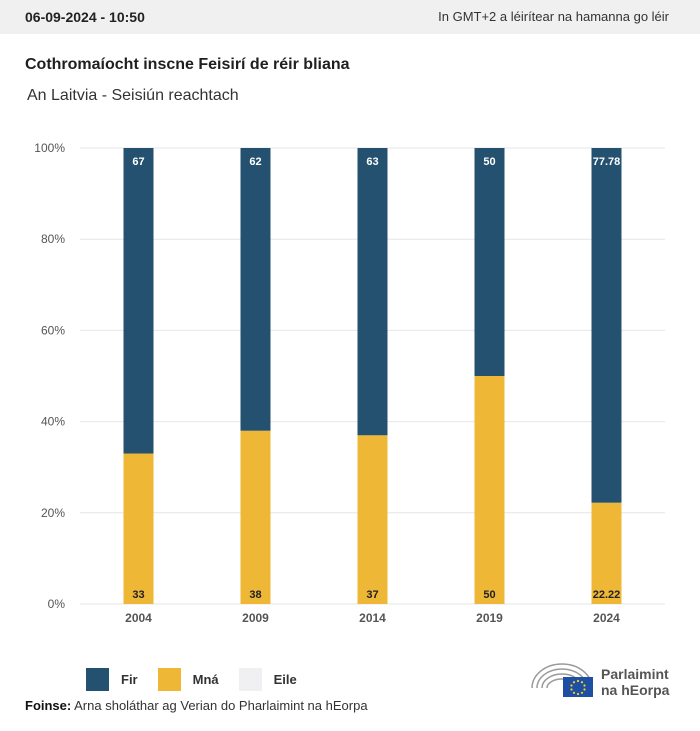 The image size is (700, 731). I want to click on logo-line-1: Parlaimint, so click(635, 674).